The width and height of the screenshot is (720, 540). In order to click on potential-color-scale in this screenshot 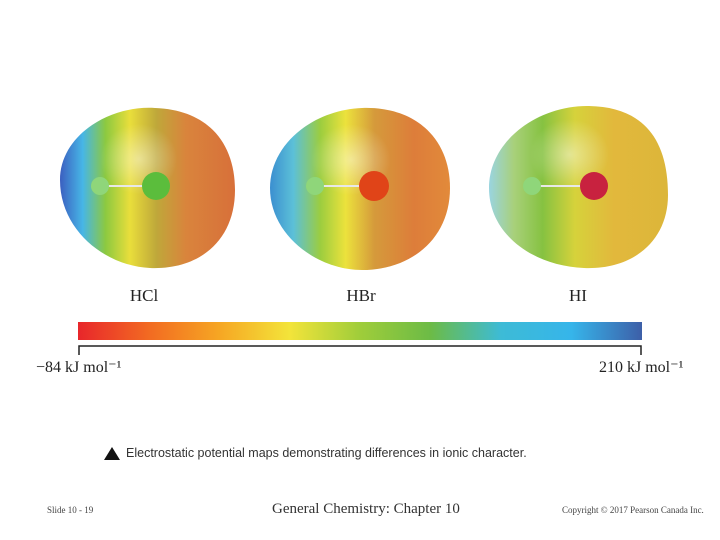, I will do `click(360, 331)`.